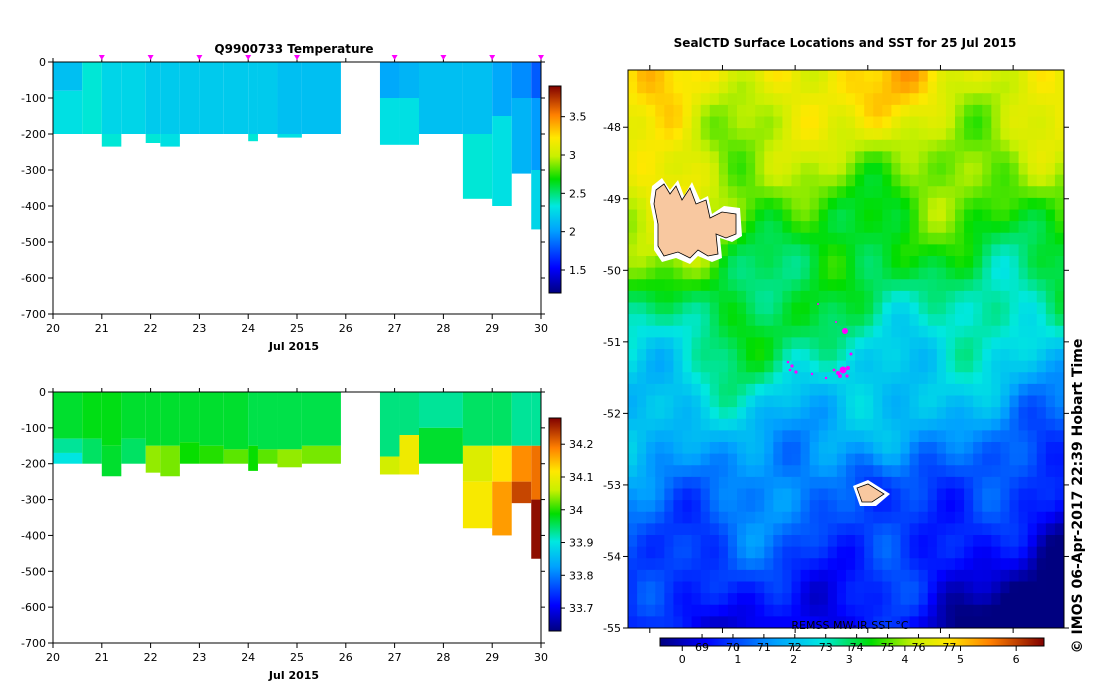  What do you see at coordinates (541, 657) in the screenshot?
I see `x-tick-label: 30` at bounding box center [541, 657].